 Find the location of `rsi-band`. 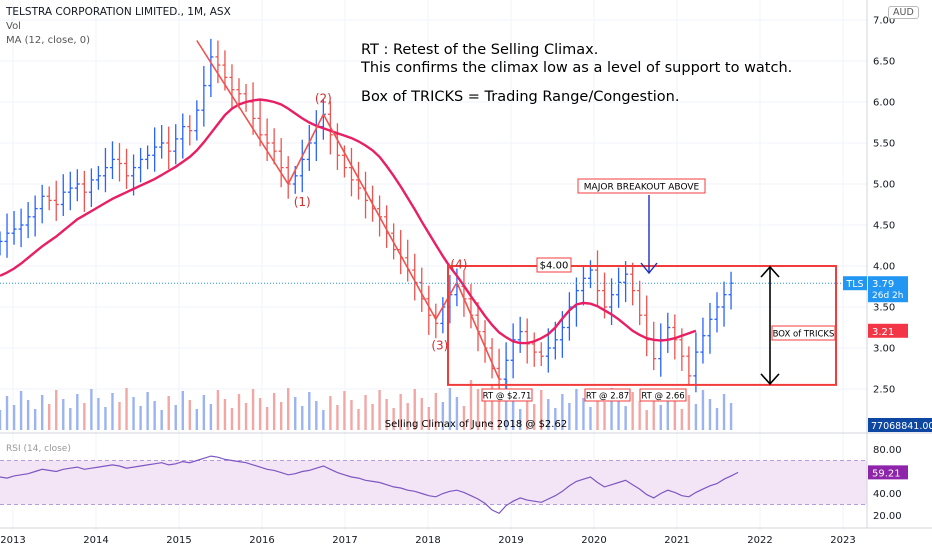

rsi-band is located at coordinates (433, 482).